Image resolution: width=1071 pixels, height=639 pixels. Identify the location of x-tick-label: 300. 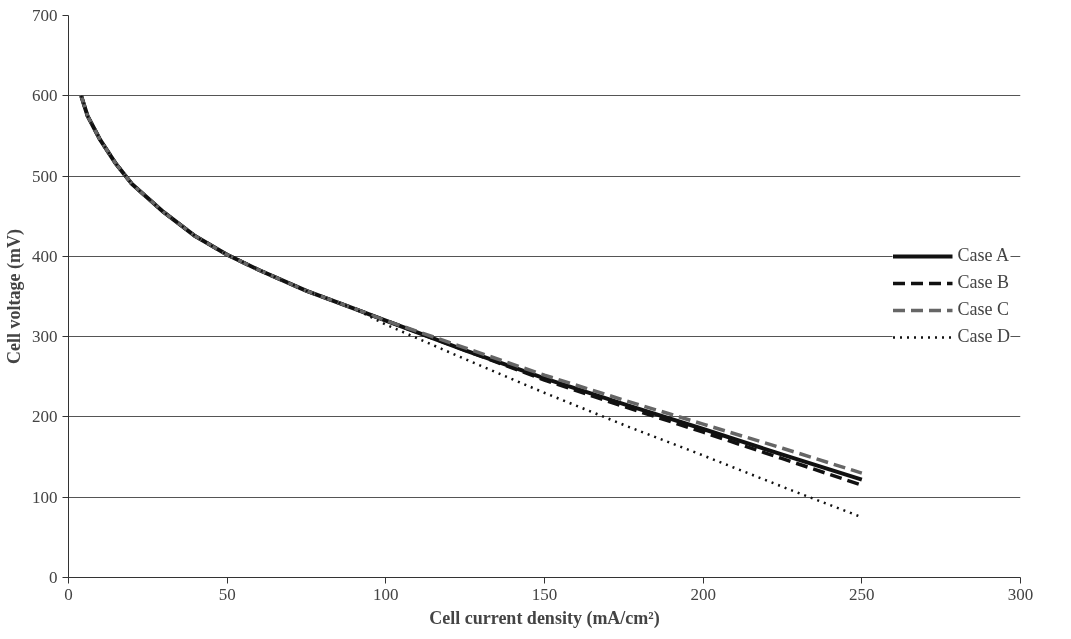
(1020, 594).